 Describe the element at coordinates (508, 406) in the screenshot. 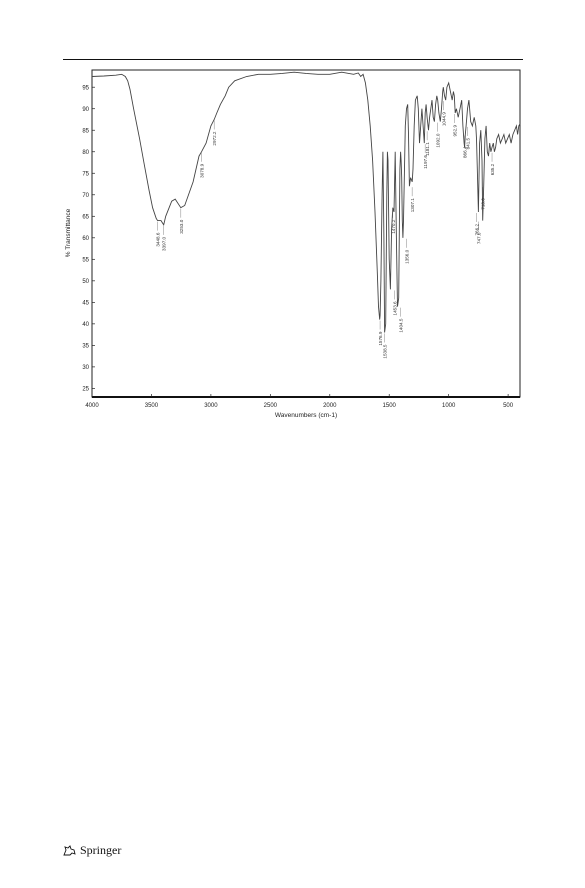

I see `x-tick-label: 500` at that location.